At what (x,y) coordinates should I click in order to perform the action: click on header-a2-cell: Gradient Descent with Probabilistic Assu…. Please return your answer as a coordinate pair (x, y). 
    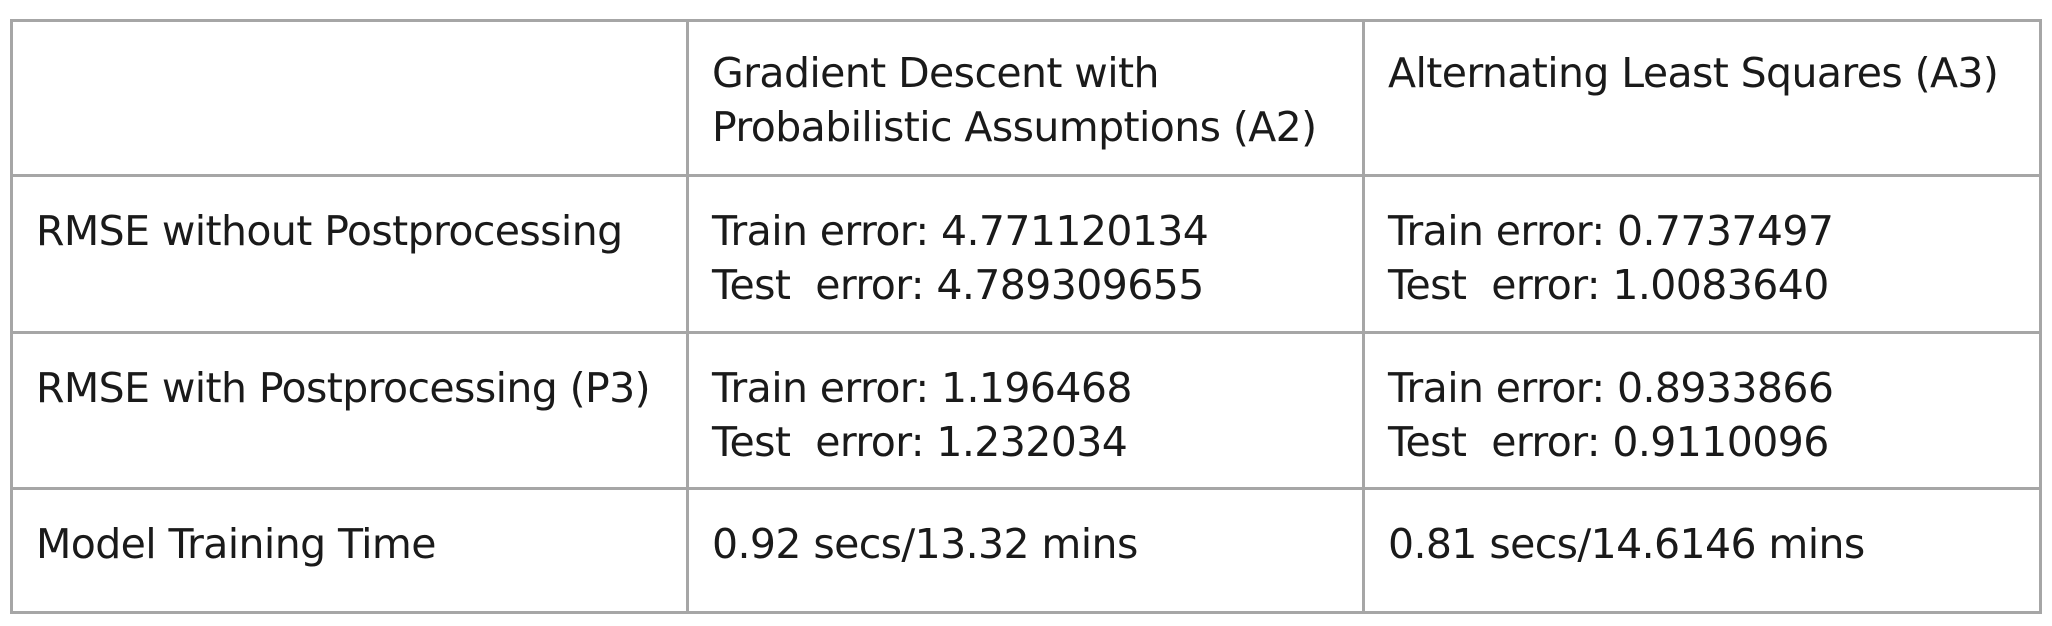
    Looking at the image, I should click on (1025, 98).